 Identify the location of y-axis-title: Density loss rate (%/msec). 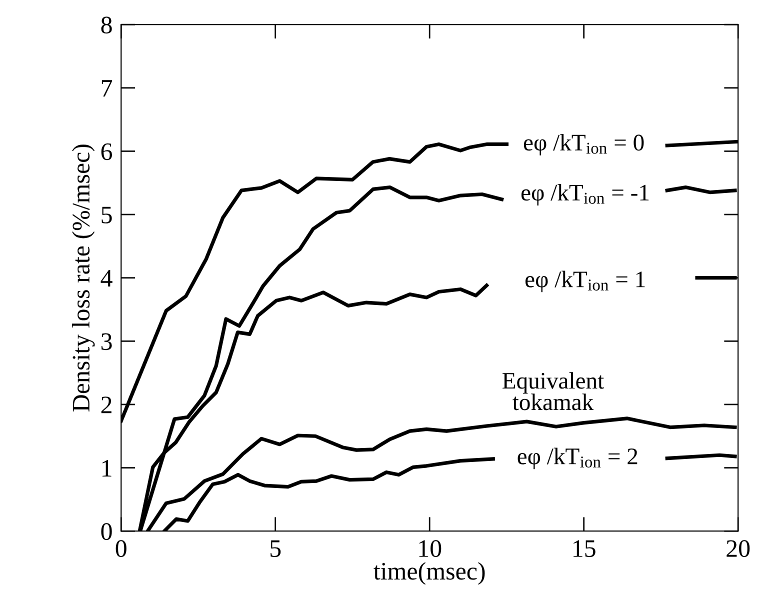
(83, 278).